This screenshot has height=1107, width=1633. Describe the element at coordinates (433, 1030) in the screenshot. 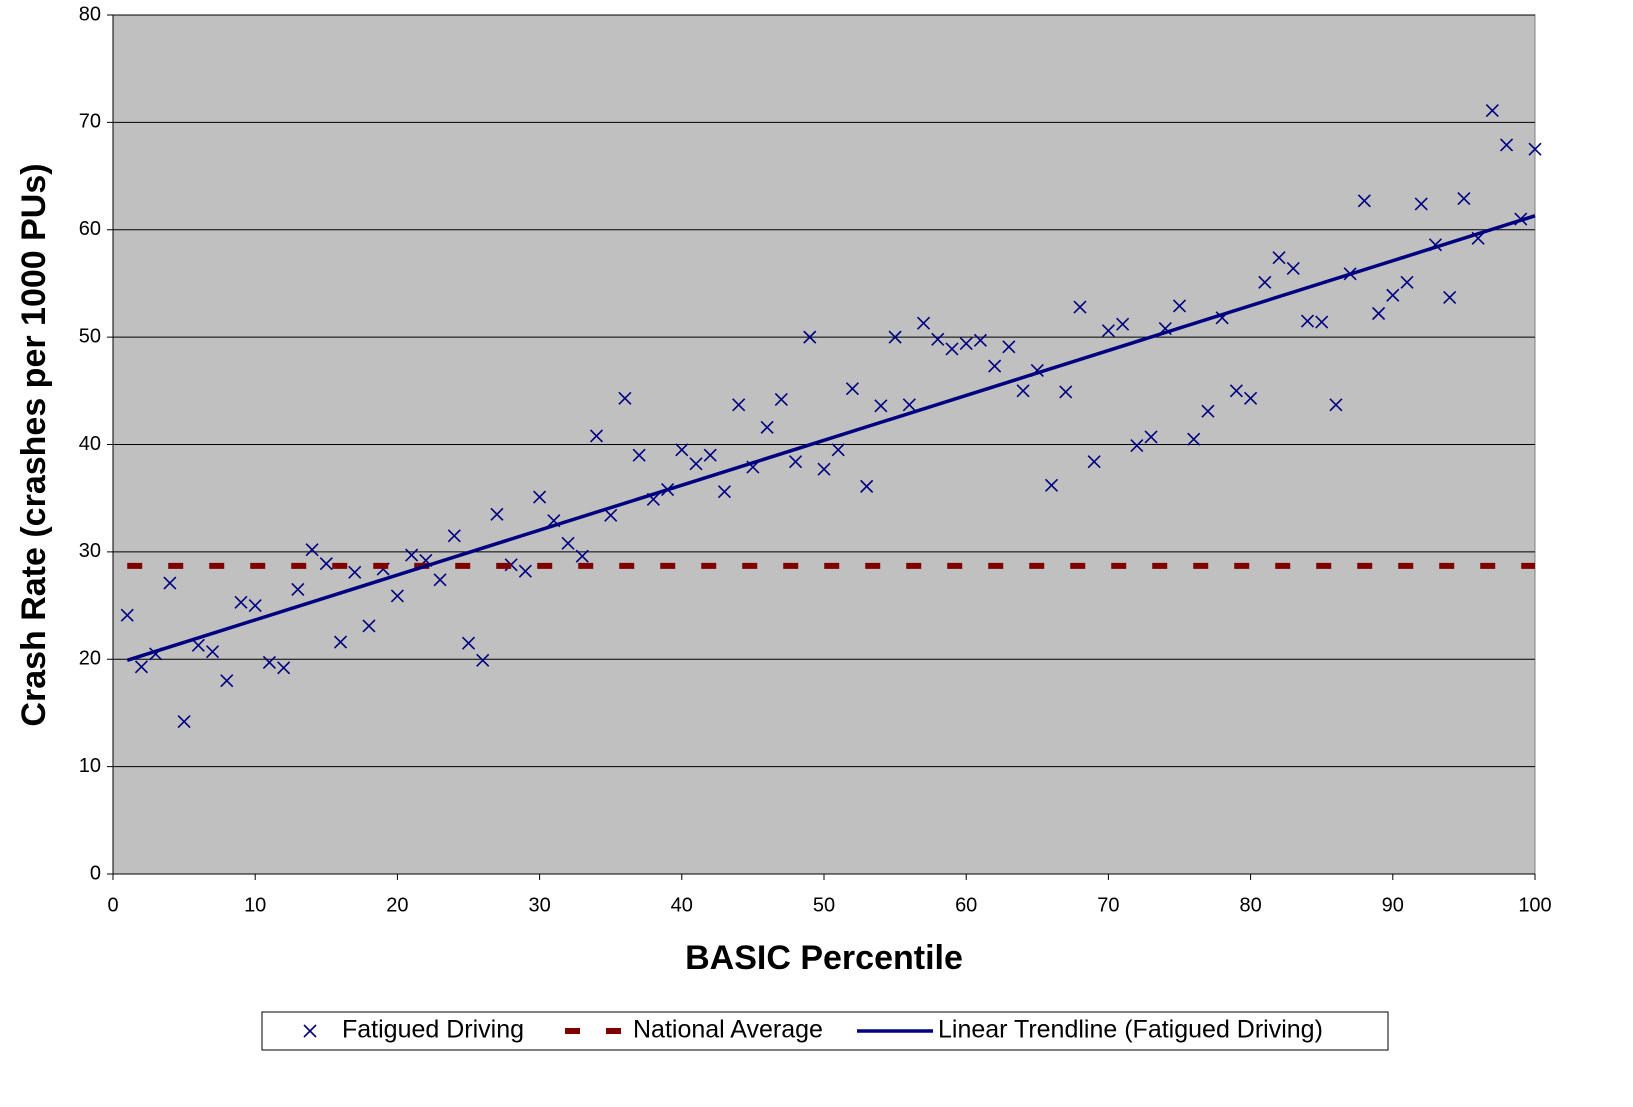

I see `legend-label: Fatigued Driving` at that location.